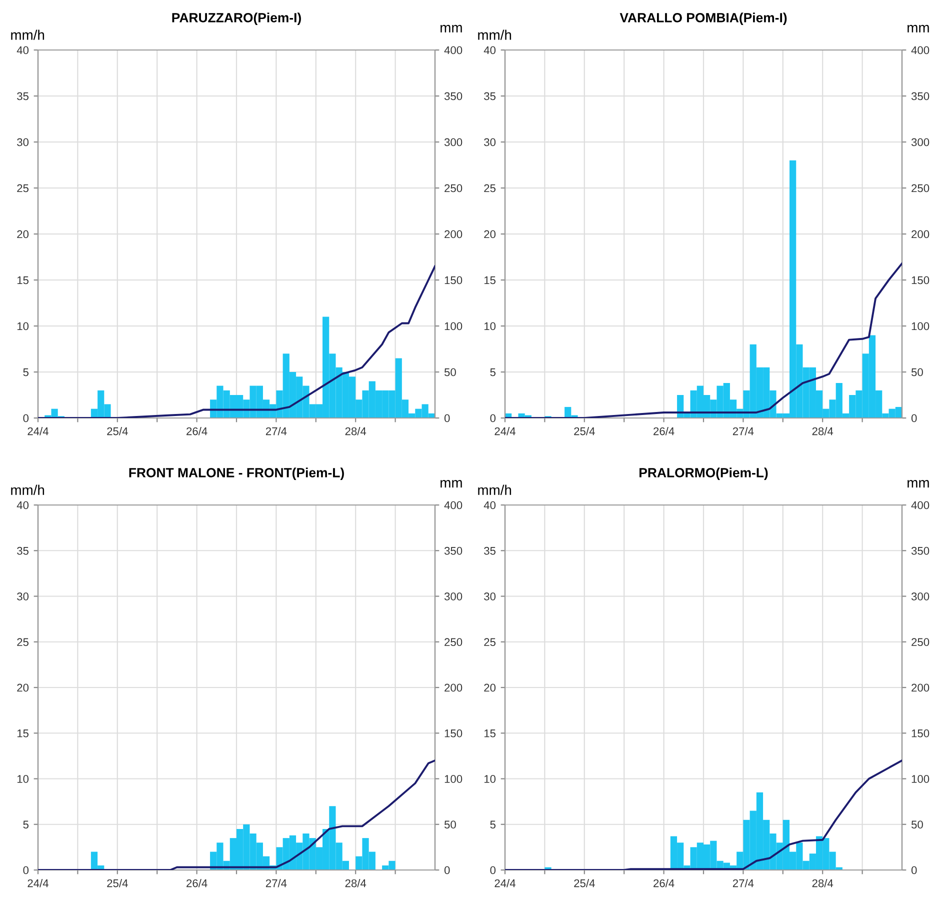  What do you see at coordinates (236, 18) in the screenshot?
I see `chart-title: PARUZZARO(Piem-I)` at bounding box center [236, 18].